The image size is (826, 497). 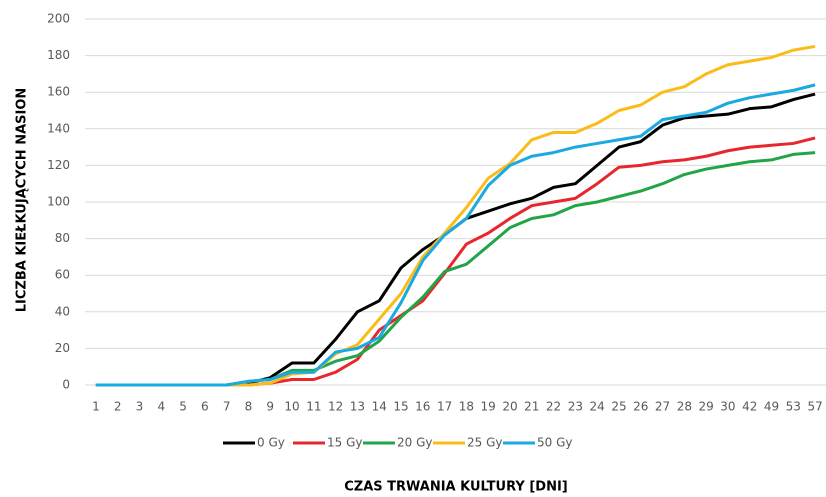 What do you see at coordinates (554, 443) in the screenshot?
I see `legend-label: 50 Gy` at bounding box center [554, 443].